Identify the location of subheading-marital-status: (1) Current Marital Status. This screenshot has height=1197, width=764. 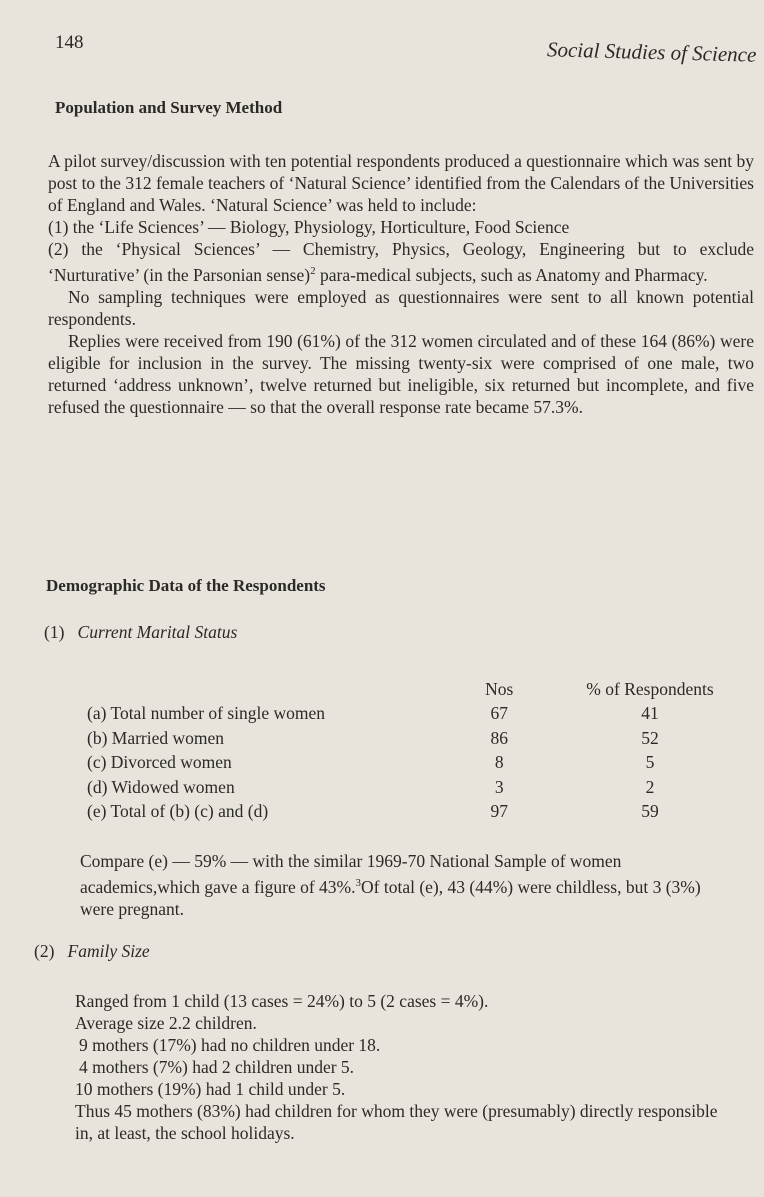
(141, 632).